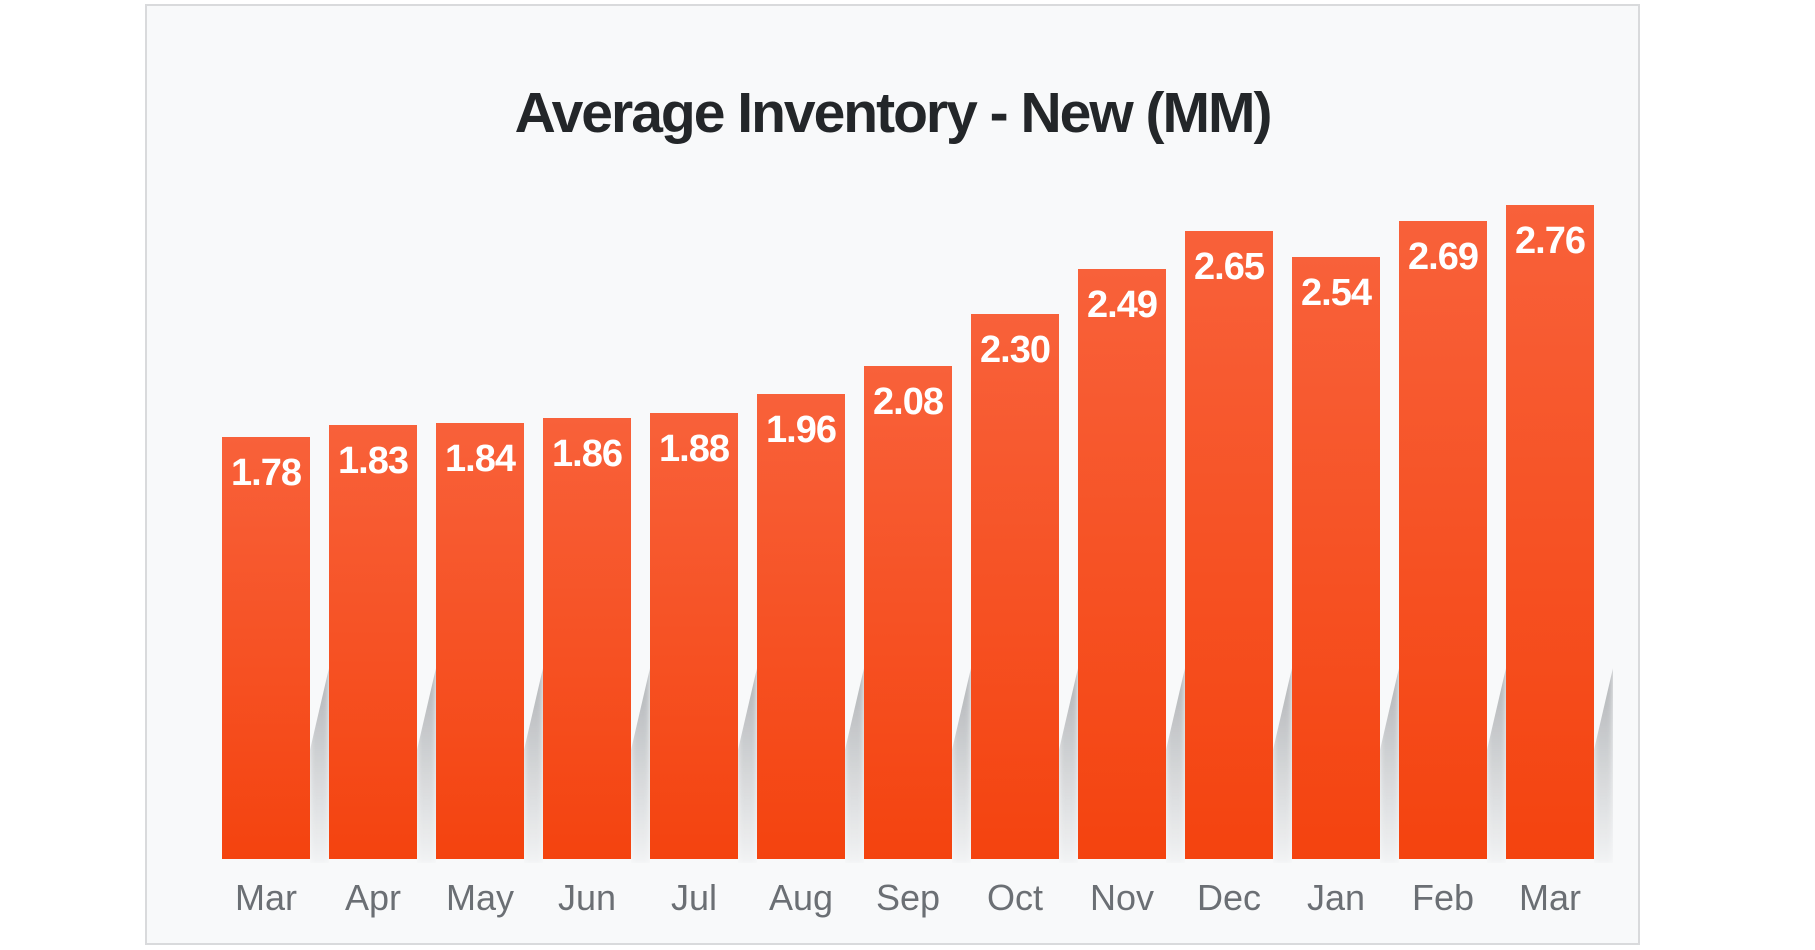 This screenshot has height=950, width=1815. I want to click on bar-value-label: 1.96, so click(801, 430).